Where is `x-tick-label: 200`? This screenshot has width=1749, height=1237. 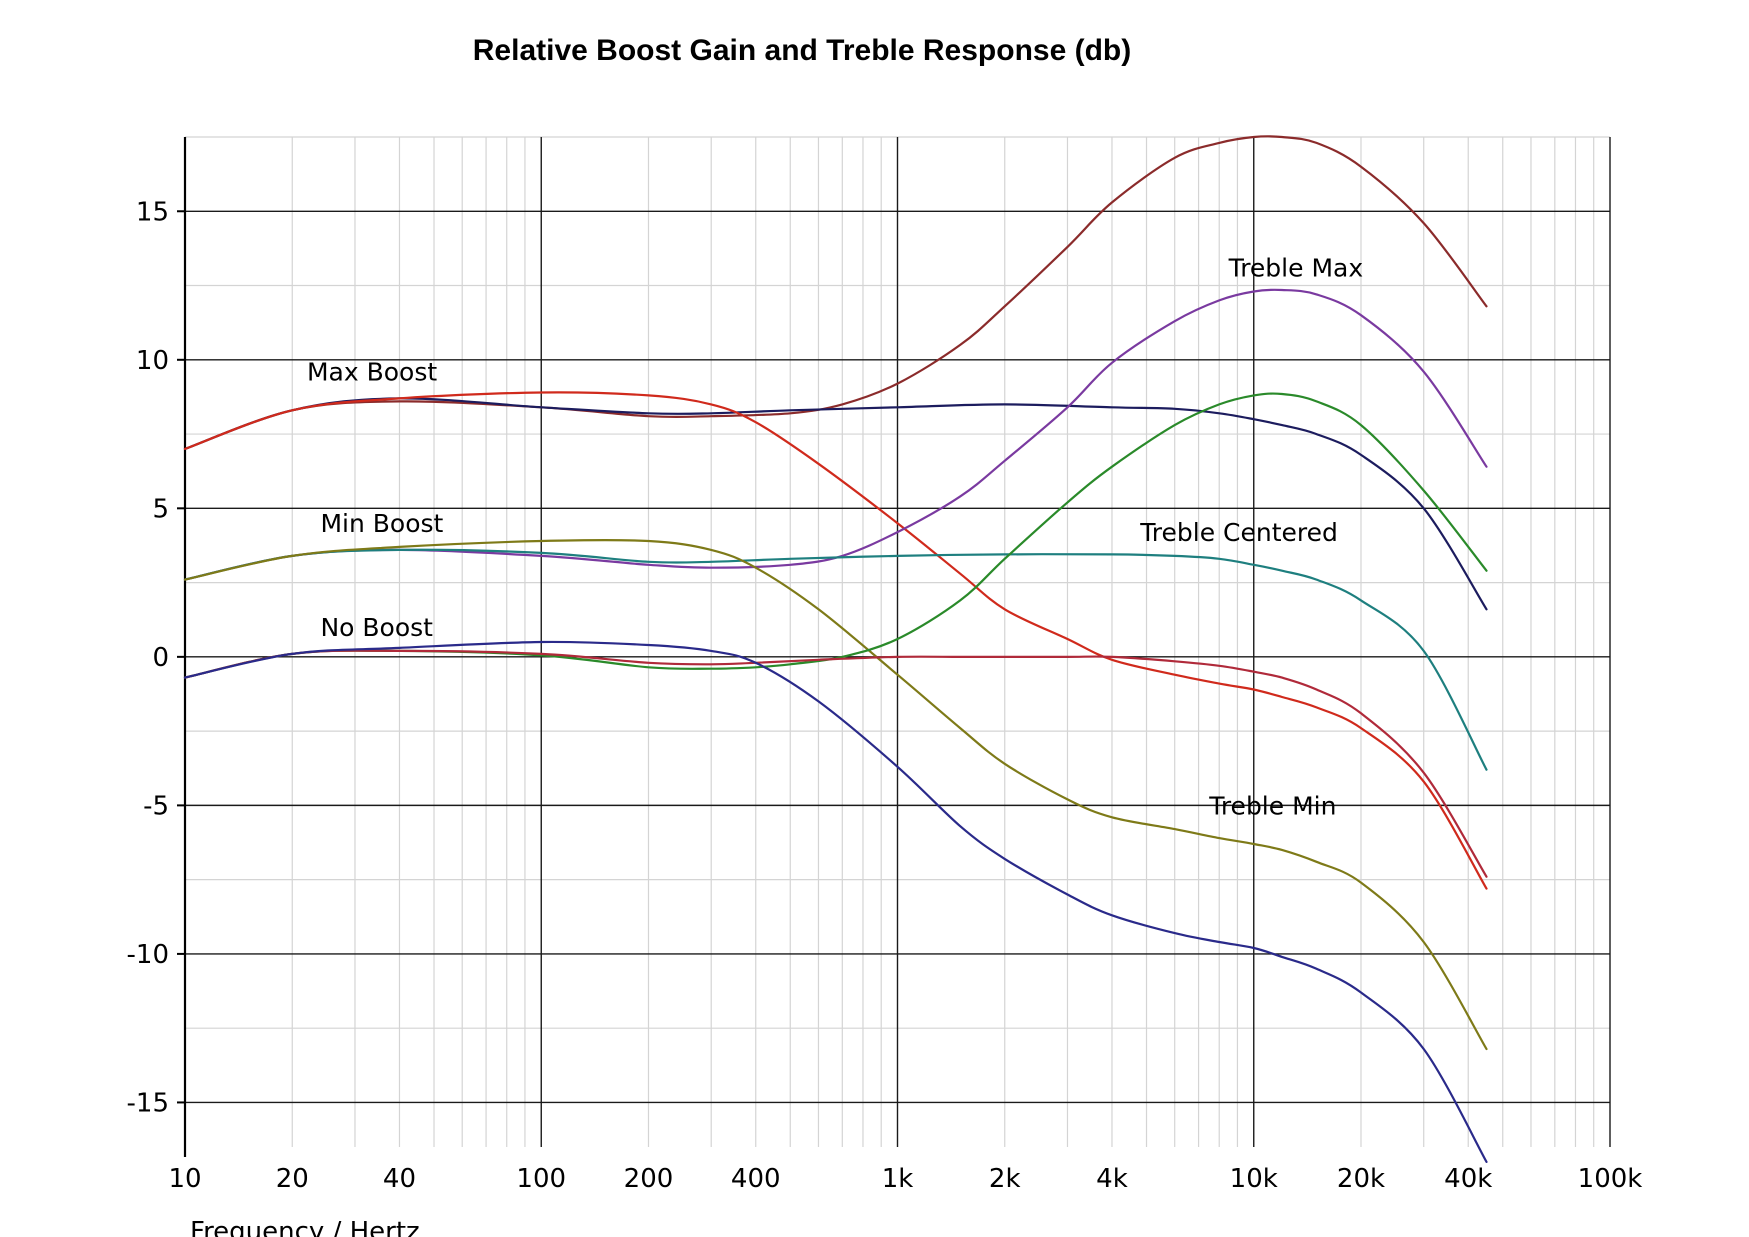
x-tick-label: 200 is located at coordinates (649, 1179).